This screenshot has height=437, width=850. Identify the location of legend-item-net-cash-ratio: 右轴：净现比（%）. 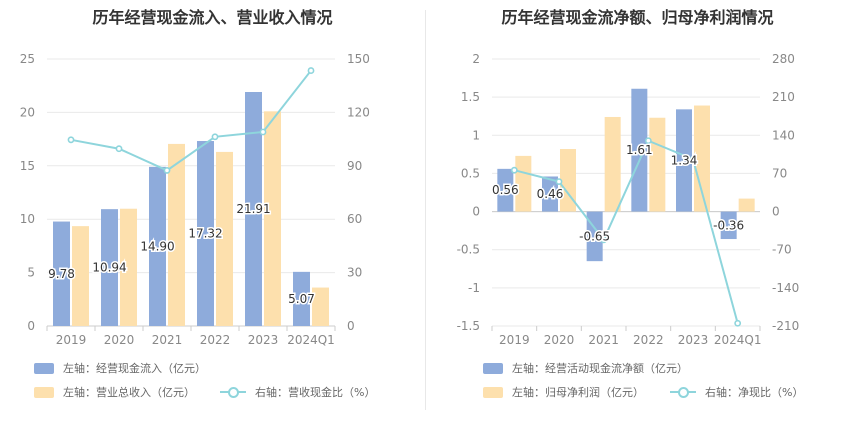
(736, 392).